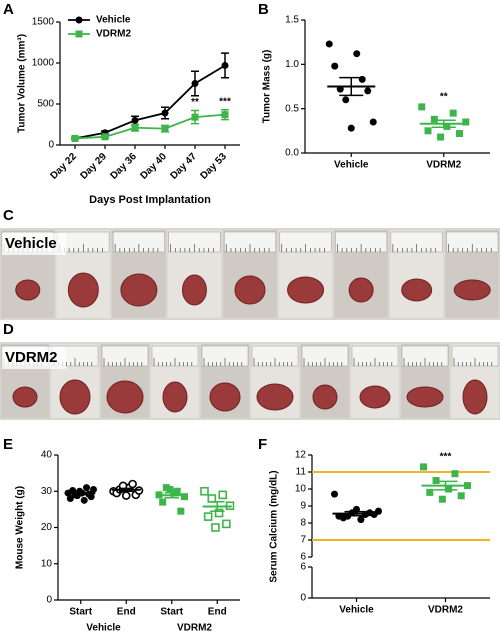  I want to click on y-tick-label: 1.5, so click(292, 20).